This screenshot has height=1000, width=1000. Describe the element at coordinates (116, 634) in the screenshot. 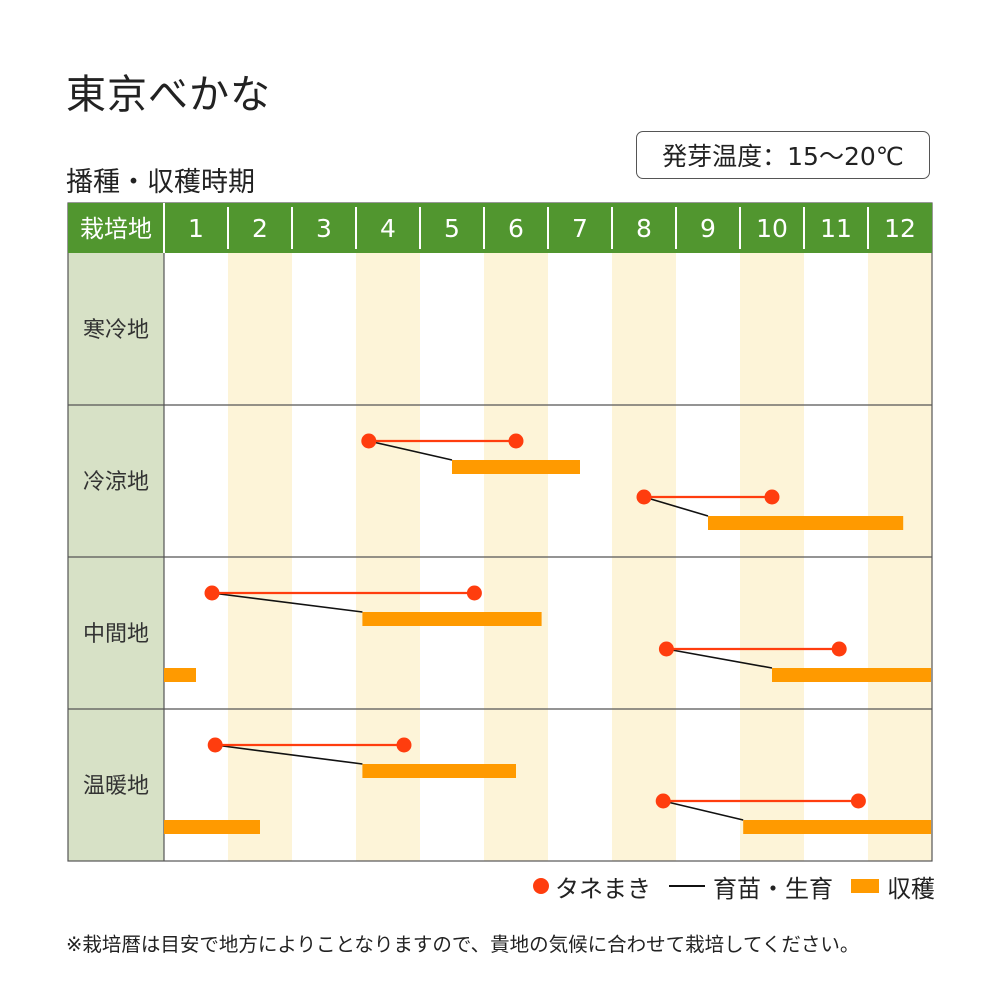

I see `region-label-3: 中間地` at that location.